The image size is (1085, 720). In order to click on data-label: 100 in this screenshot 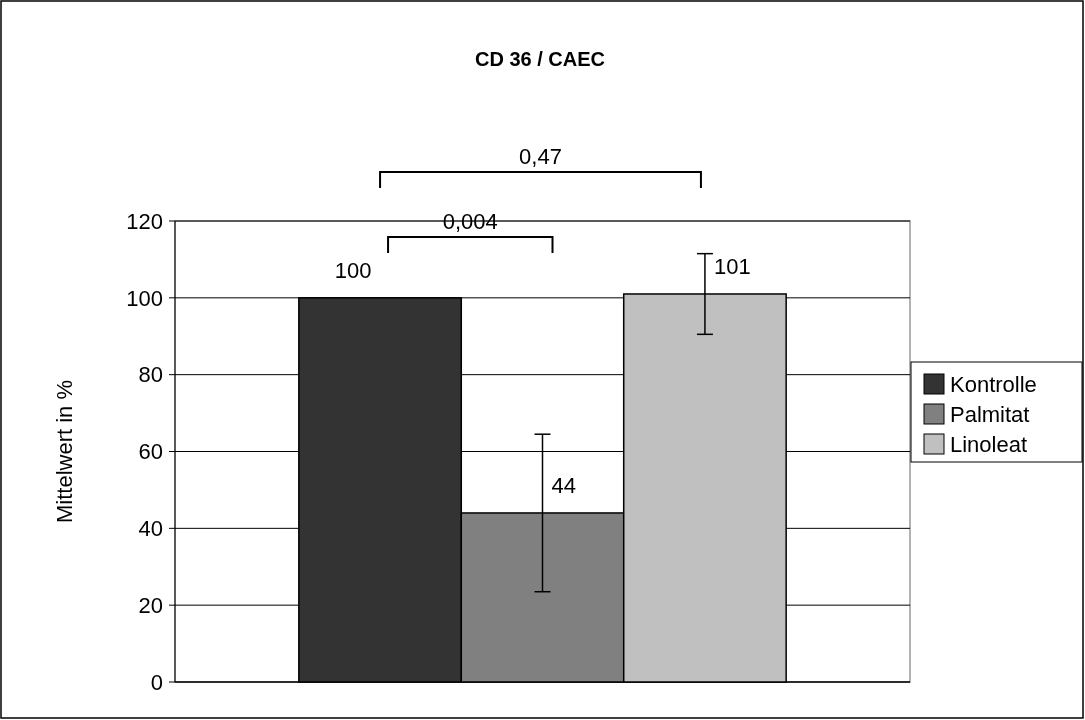, I will do `click(353, 270)`.